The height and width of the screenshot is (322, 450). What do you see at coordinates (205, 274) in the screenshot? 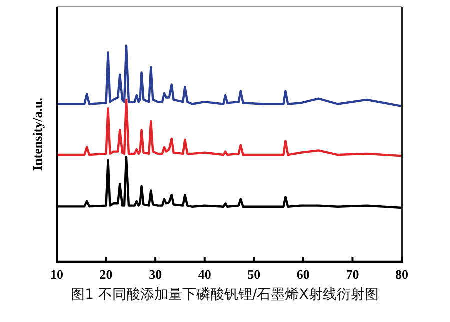
I see `x-tick-label: 40` at bounding box center [205, 274].